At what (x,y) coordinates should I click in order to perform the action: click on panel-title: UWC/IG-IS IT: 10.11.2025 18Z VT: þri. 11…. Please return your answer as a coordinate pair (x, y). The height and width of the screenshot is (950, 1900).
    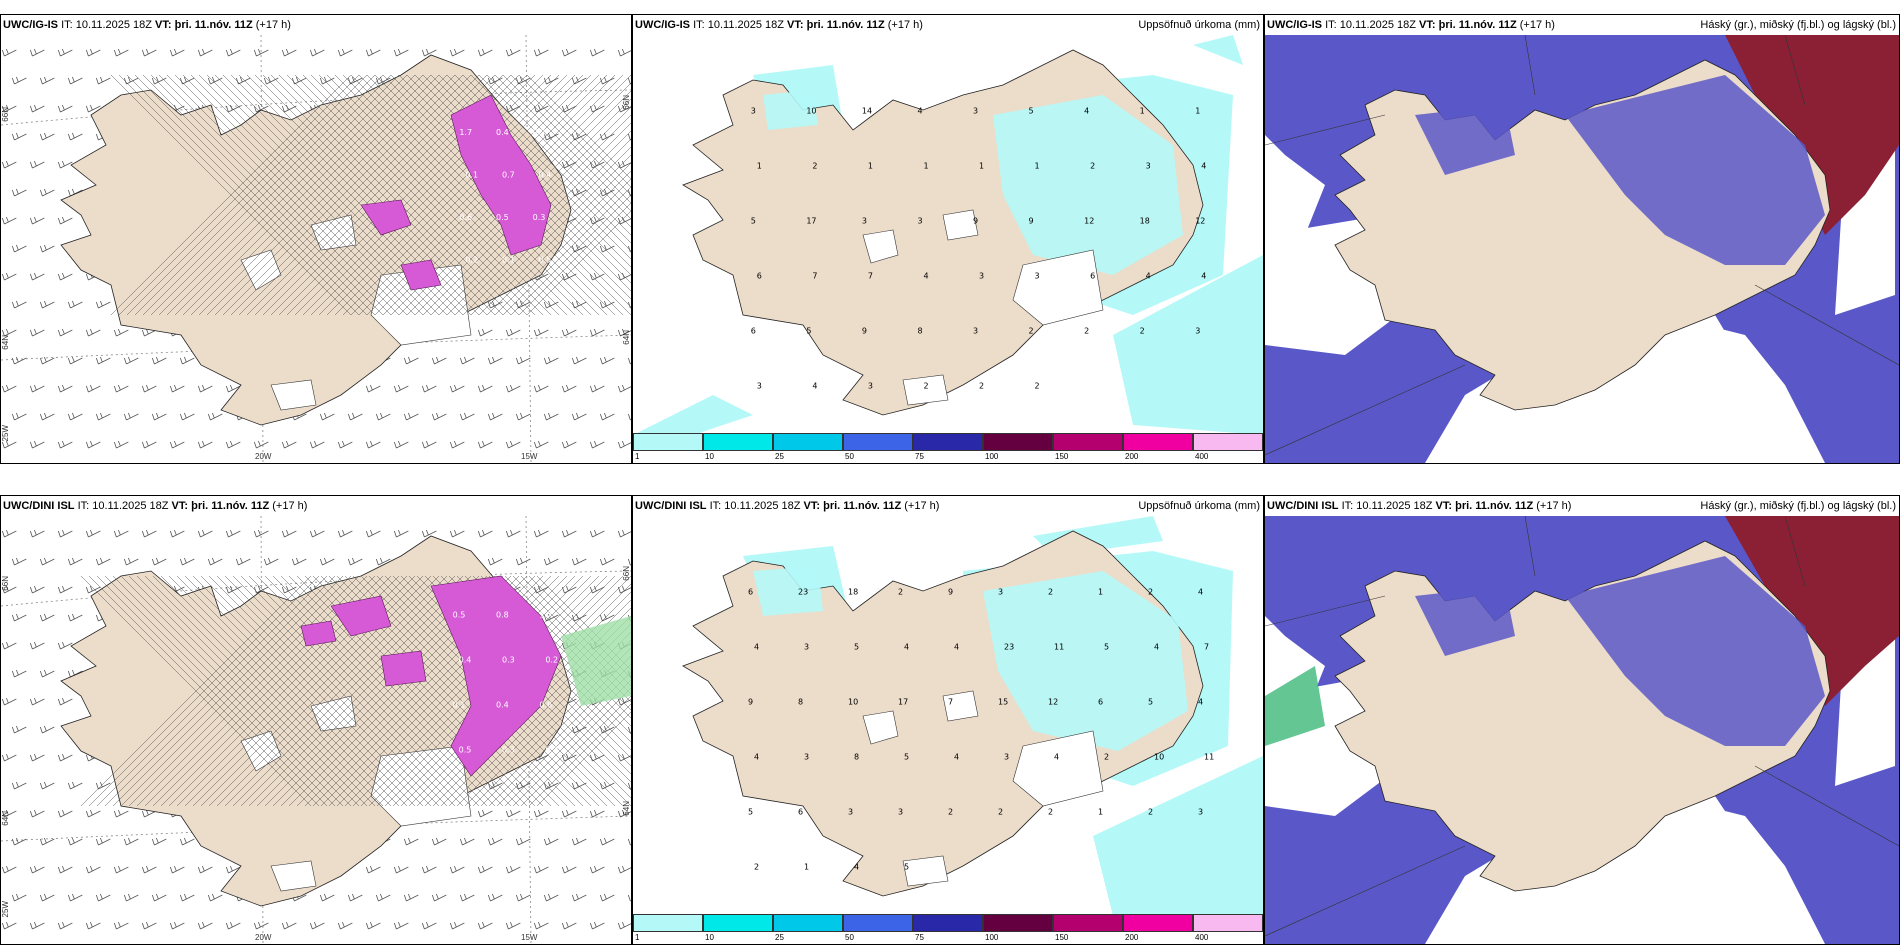
    Looking at the image, I should click on (1411, 25).